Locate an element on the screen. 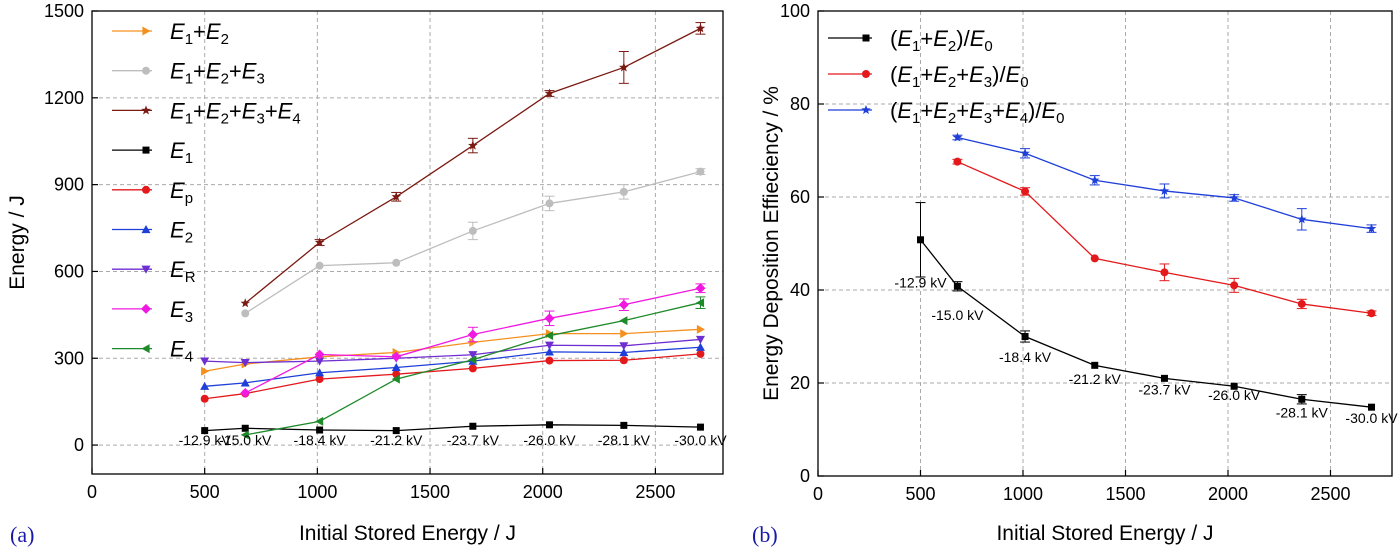 This screenshot has height=552, width=1400. y-tick-label: 900 is located at coordinates (69, 185).